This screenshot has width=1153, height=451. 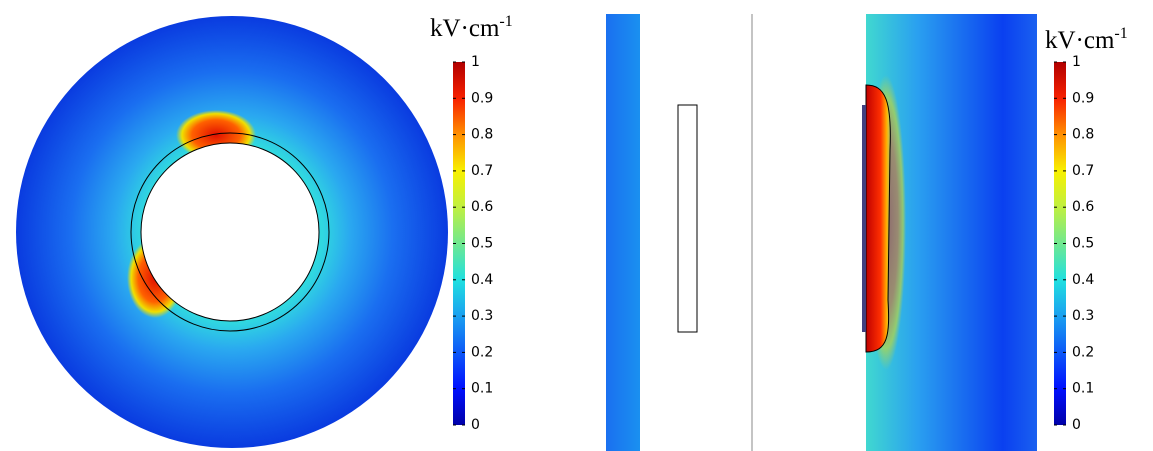 I want to click on ring-outer, so click(x=230, y=232).